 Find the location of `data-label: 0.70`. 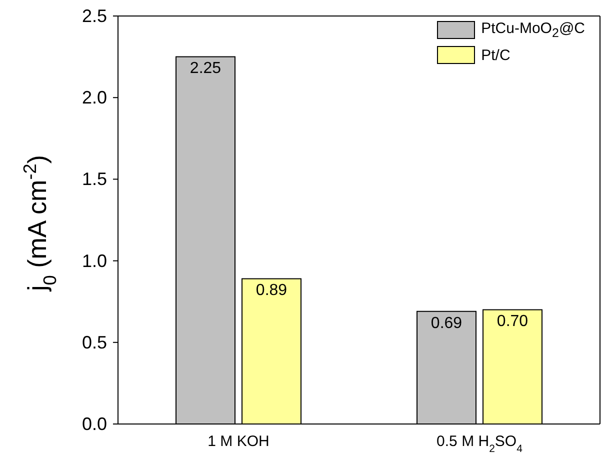

data-label: 0.70 is located at coordinates (512, 321).